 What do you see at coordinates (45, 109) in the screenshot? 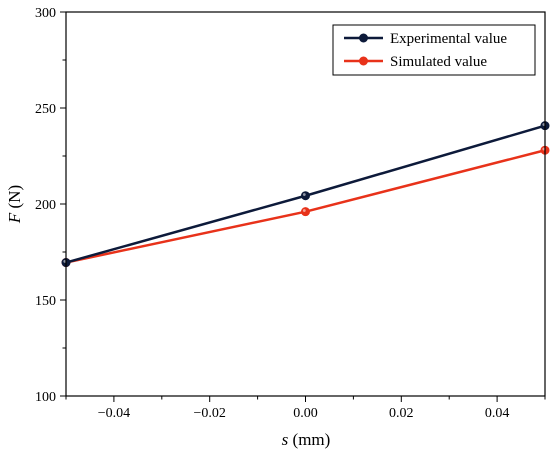
I see `y-tick-label: 250` at bounding box center [45, 109].